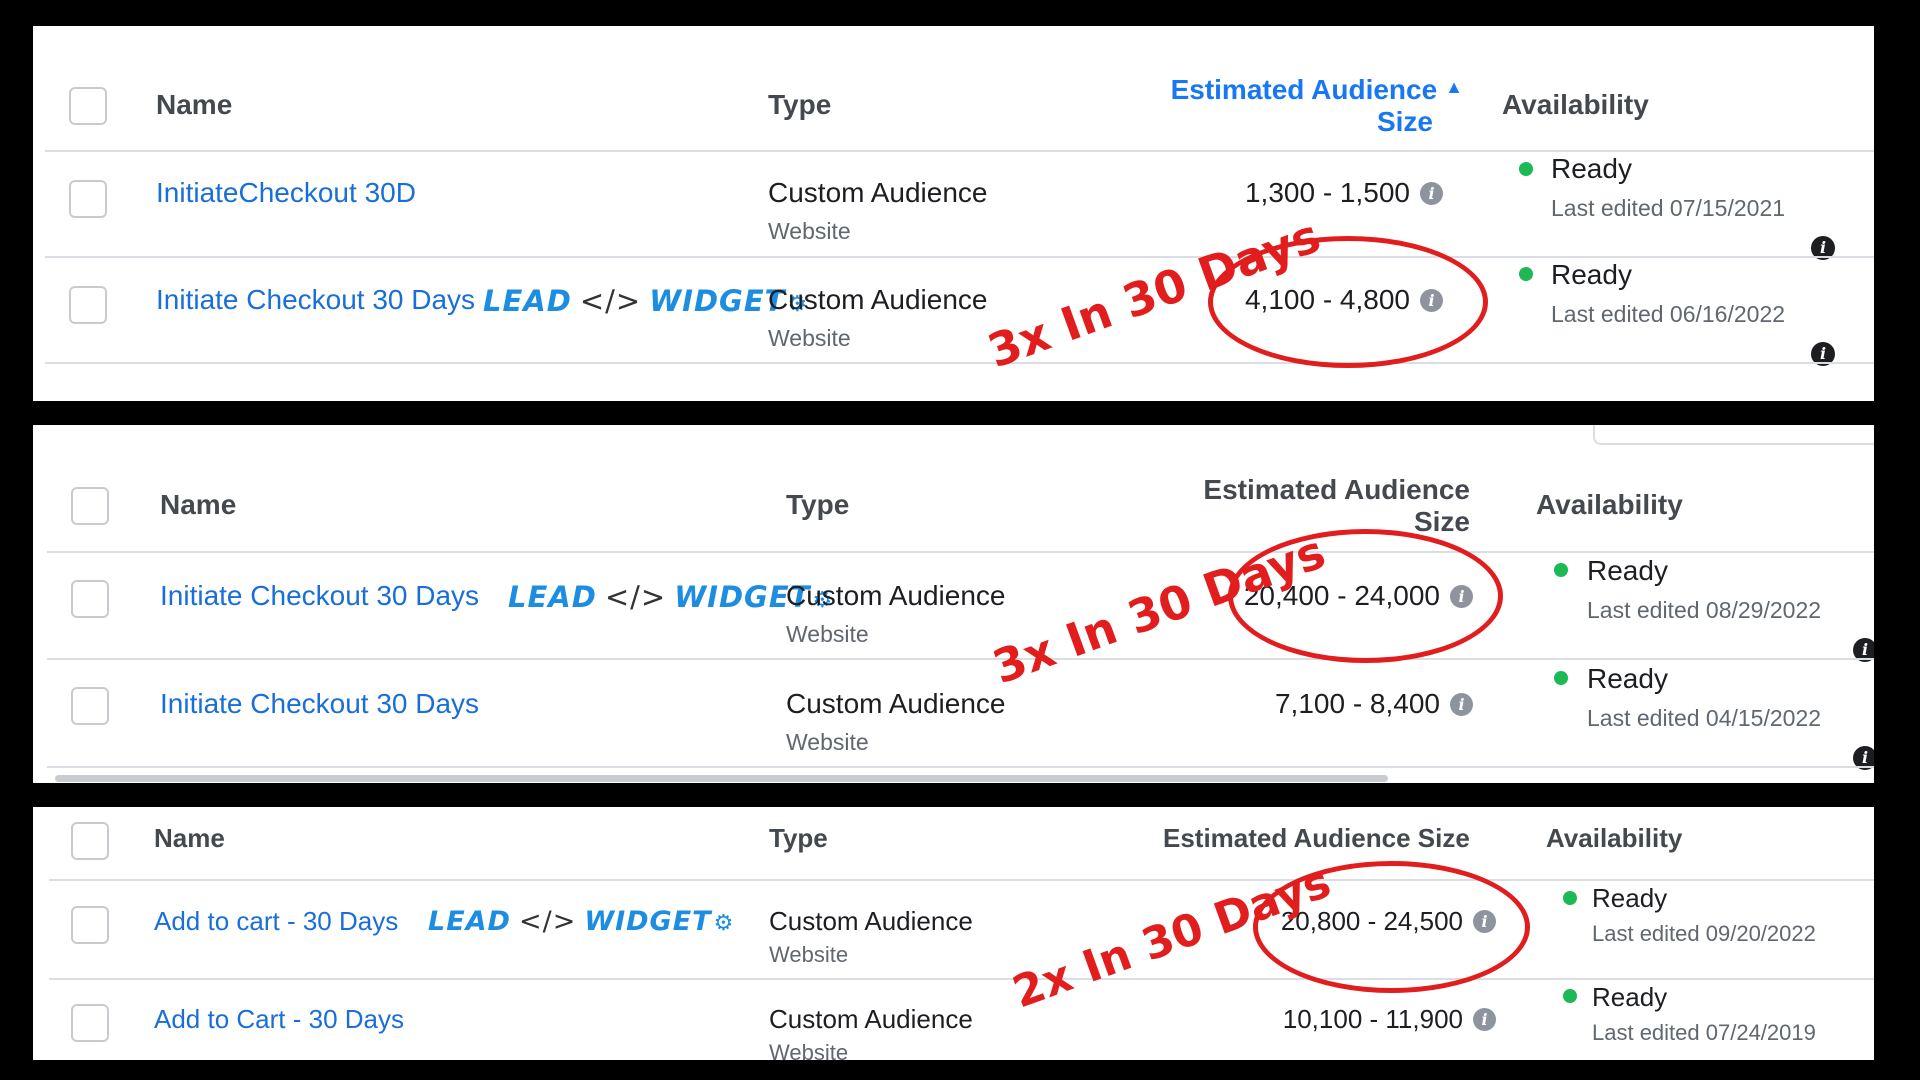 Image resolution: width=1920 pixels, height=1080 pixels. What do you see at coordinates (286, 192) in the screenshot?
I see `audience-name-link: InitiateCheckout 30D` at bounding box center [286, 192].